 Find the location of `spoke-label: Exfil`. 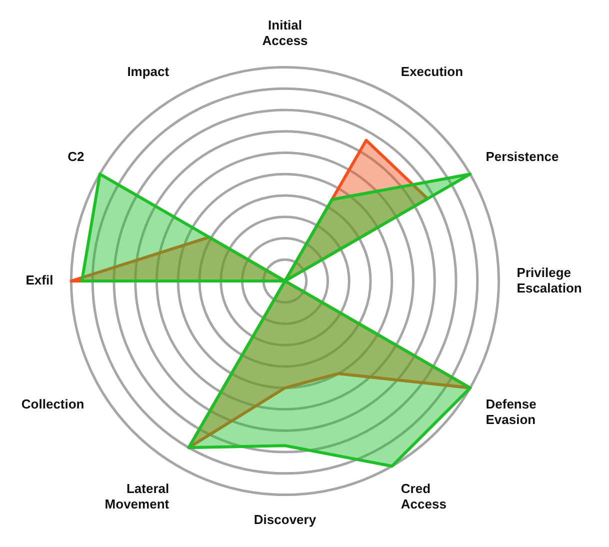

spoke-label: Exfil is located at coordinates (40, 280).